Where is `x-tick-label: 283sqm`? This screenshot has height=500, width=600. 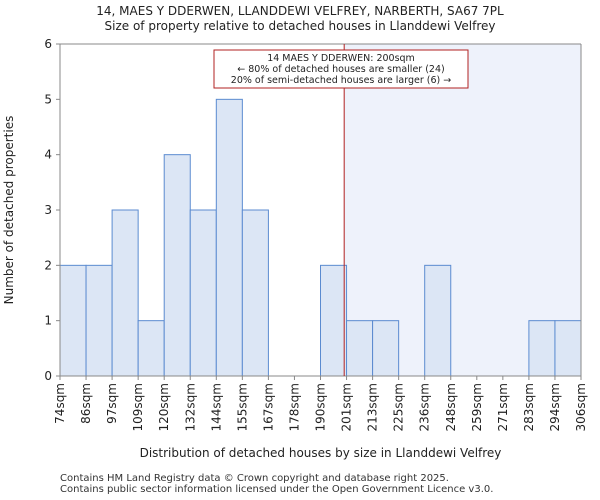
x-tick-label: 283sqm is located at coordinates (529, 407).